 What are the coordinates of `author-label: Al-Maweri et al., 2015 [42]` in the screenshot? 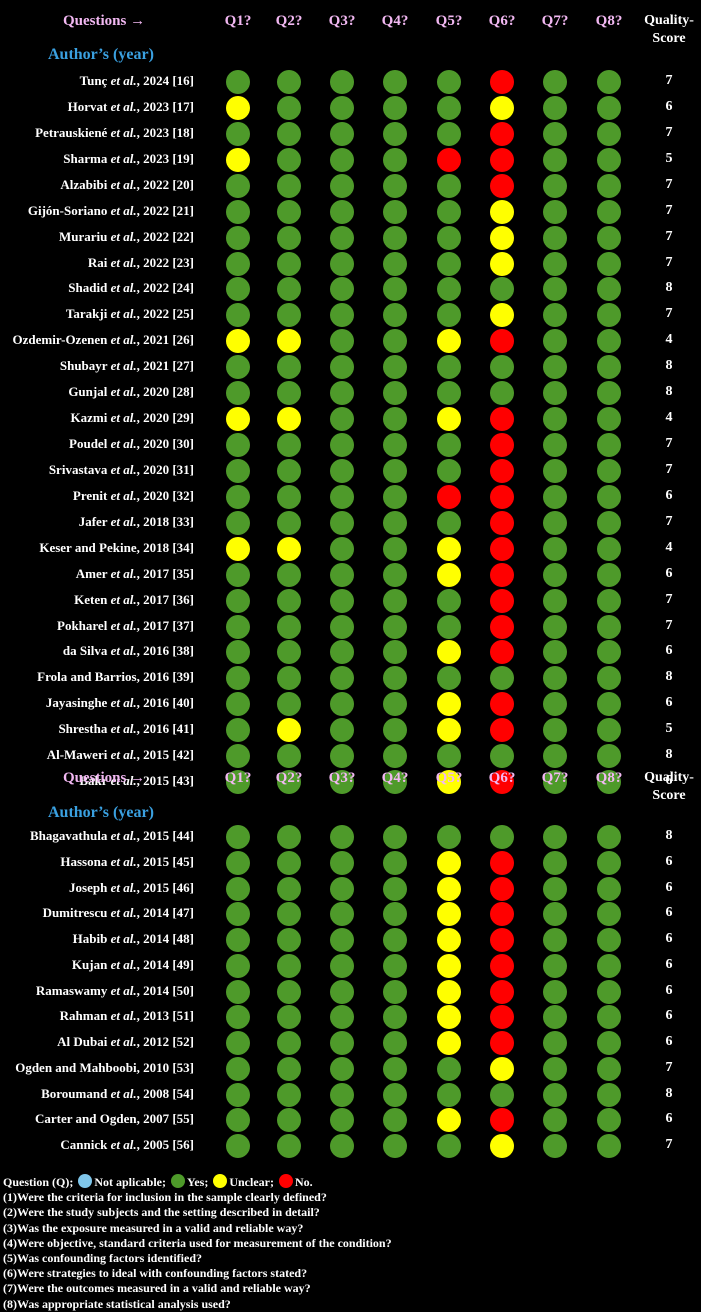 It's located at (120, 755).